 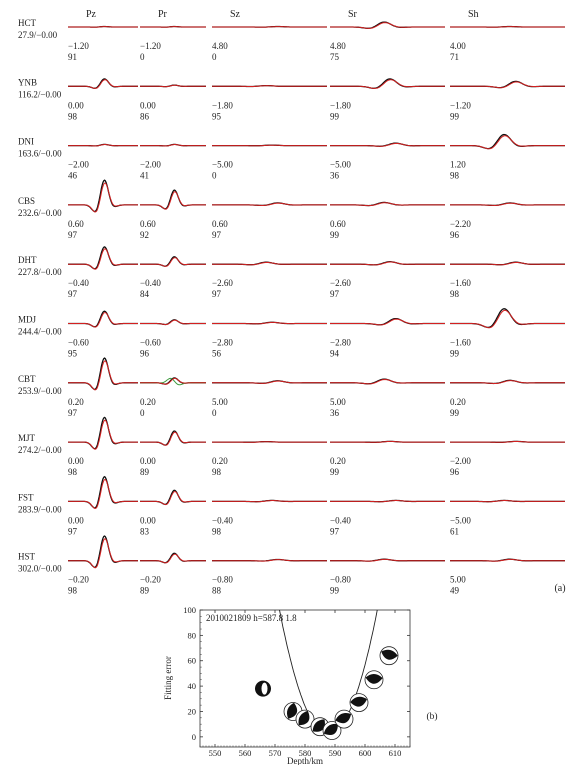 What do you see at coordinates (335, 753) in the screenshot?
I see `x-tick-label: 590` at bounding box center [335, 753].